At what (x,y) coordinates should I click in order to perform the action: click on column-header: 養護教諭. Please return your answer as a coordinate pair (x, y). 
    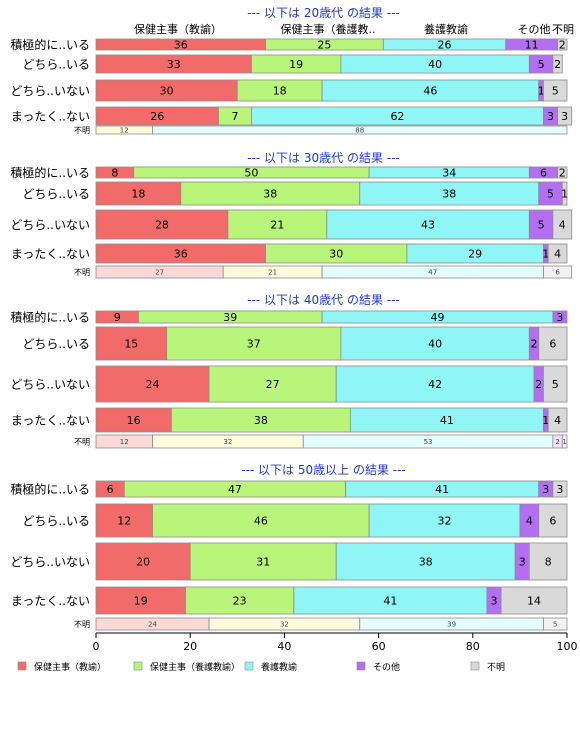
    Looking at the image, I should click on (446, 29).